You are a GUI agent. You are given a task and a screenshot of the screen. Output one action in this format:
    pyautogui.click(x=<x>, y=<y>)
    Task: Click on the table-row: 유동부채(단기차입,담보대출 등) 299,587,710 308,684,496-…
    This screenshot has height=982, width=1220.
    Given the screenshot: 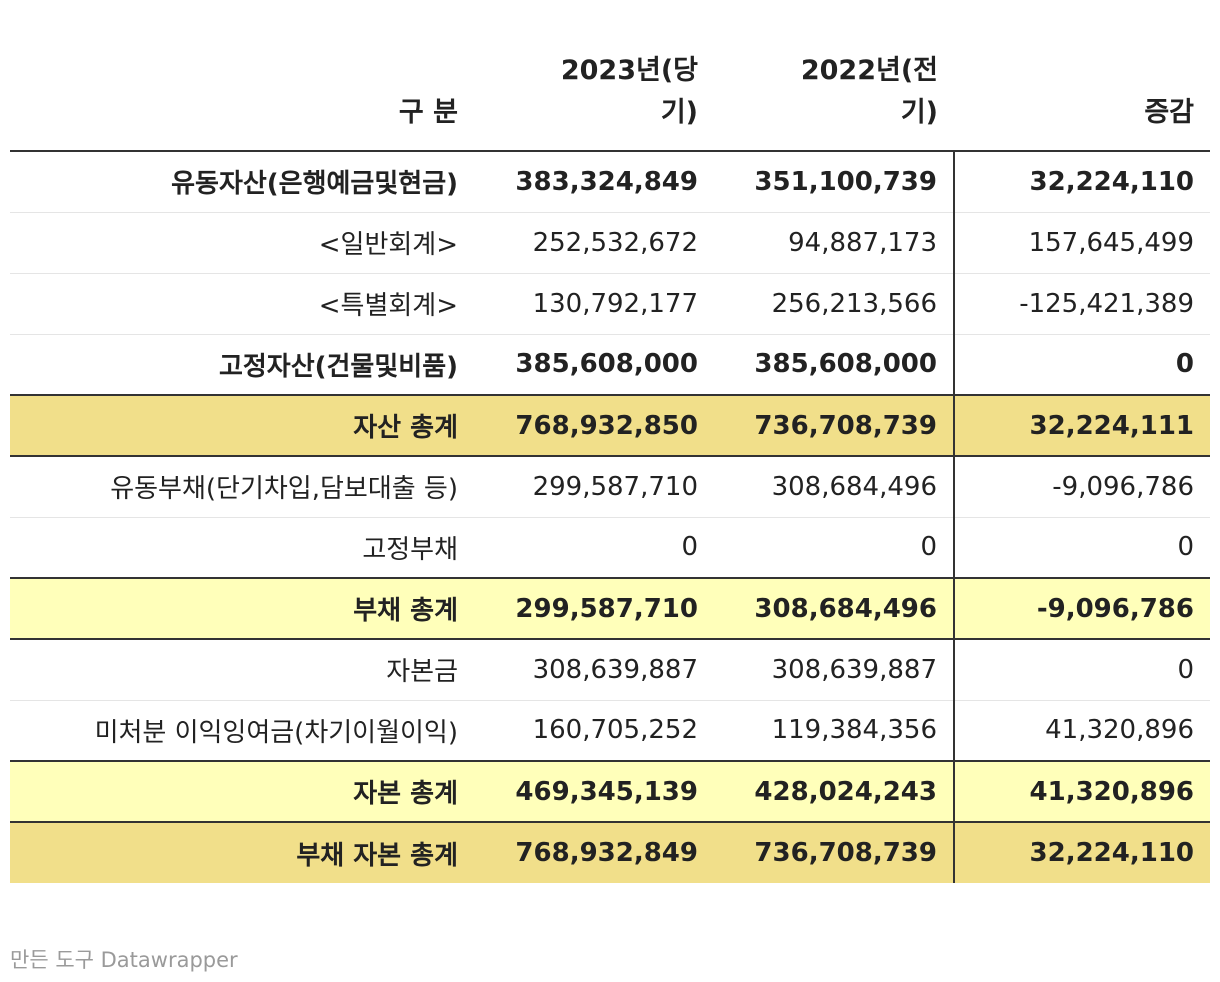 What is the action you would take?
    pyautogui.click(x=610, y=487)
    